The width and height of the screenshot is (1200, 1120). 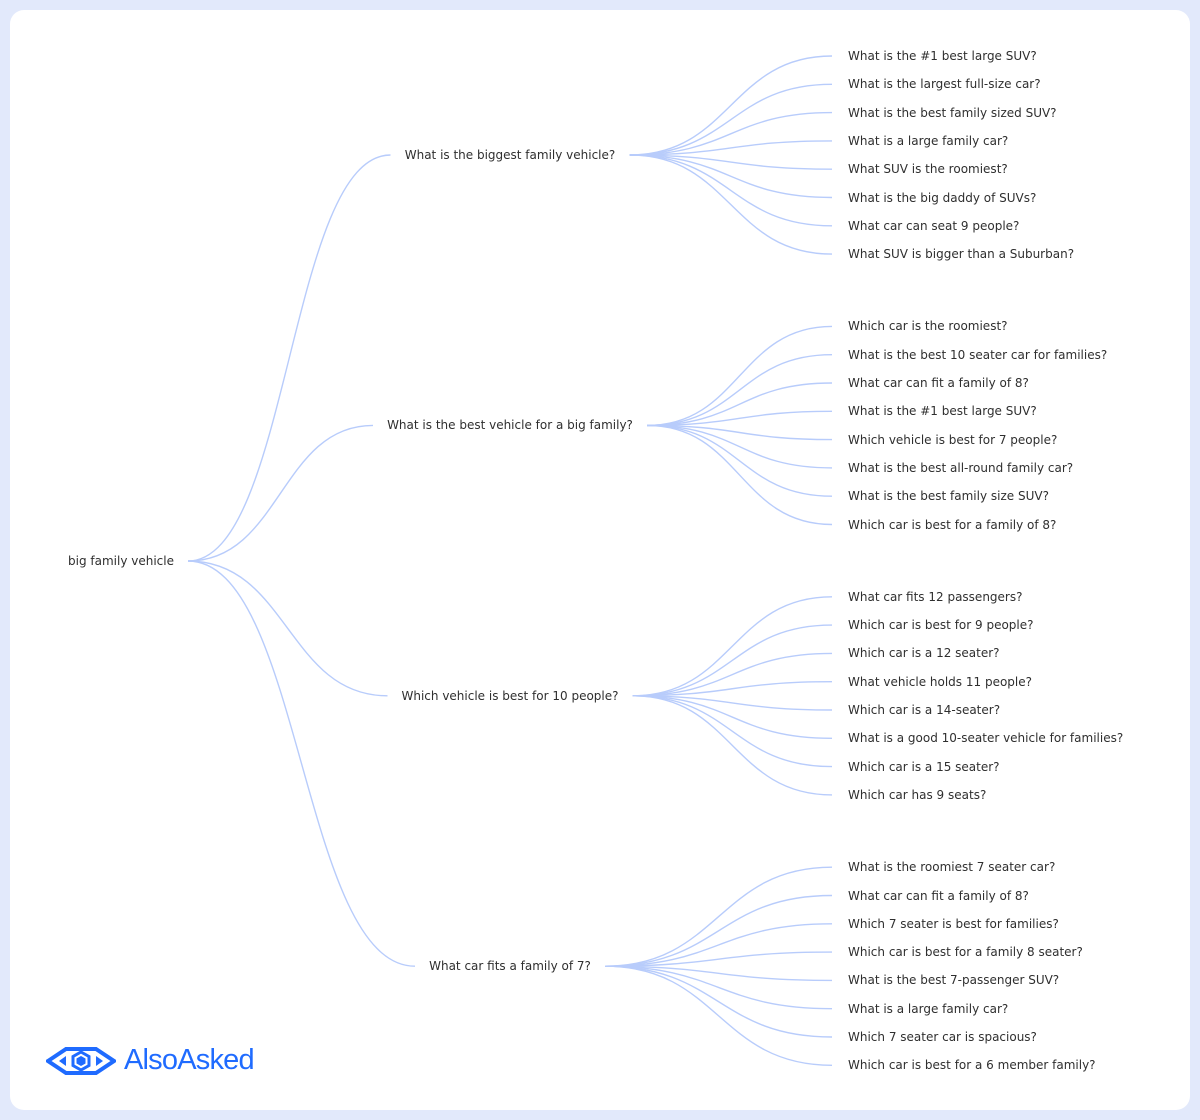 I want to click on question-node: What SUV is bigger than a Suburban?, so click(x=961, y=254).